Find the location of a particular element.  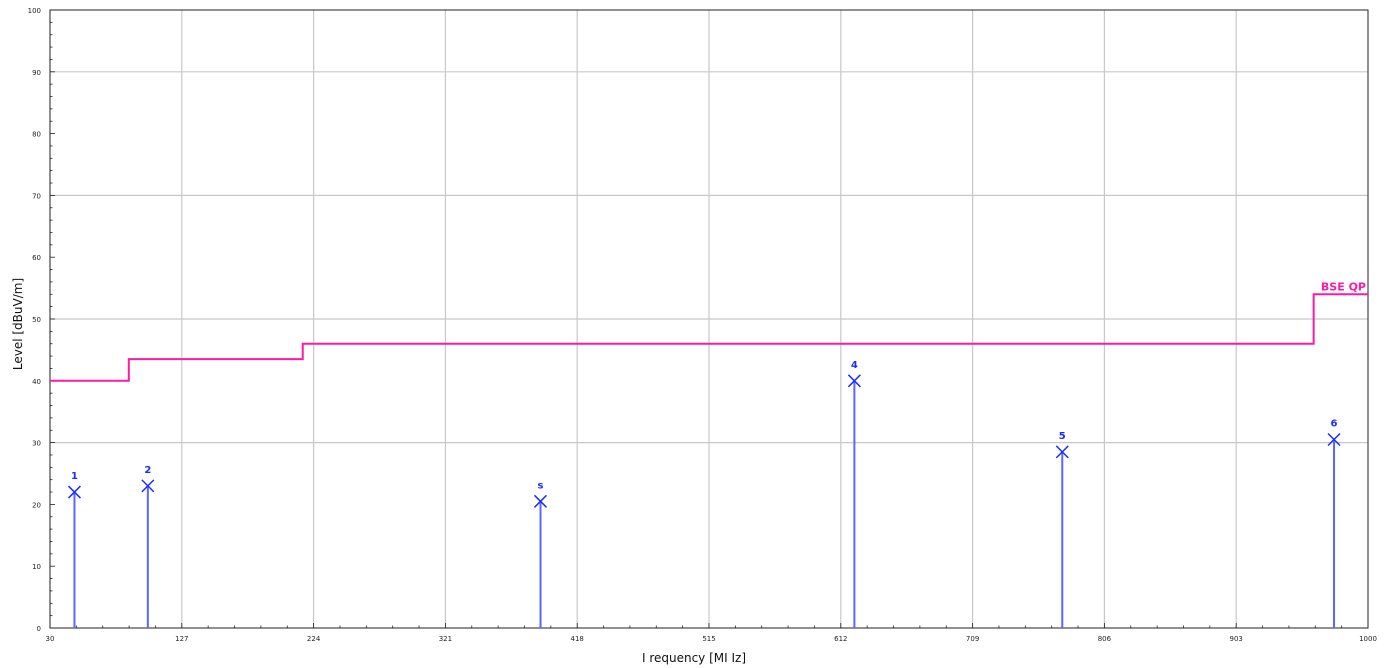

y-tick-label: 70 is located at coordinates (36, 196).